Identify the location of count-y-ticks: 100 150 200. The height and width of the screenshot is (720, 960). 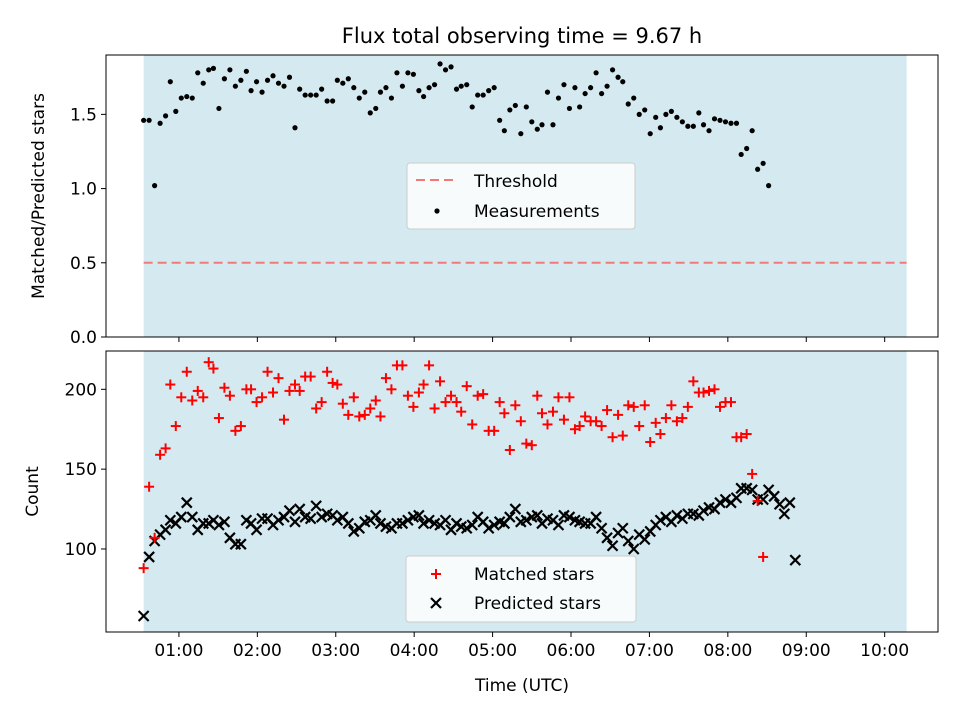
(85, 470).